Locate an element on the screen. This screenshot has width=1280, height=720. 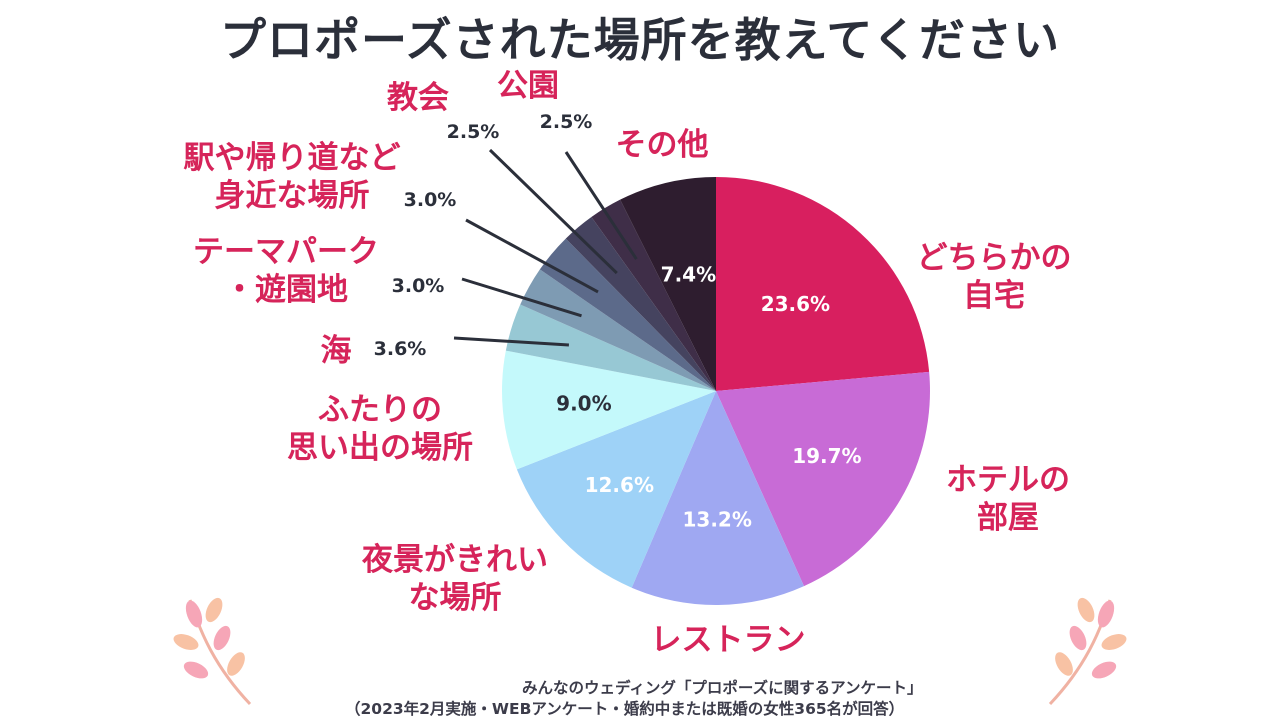
category-label: ホテルの部屋 is located at coordinates (1008, 499).